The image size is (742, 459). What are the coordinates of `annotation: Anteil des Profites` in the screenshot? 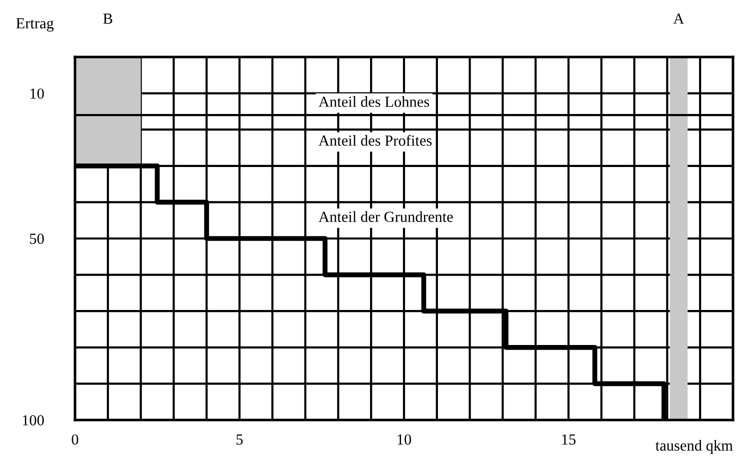 It's located at (375, 140).